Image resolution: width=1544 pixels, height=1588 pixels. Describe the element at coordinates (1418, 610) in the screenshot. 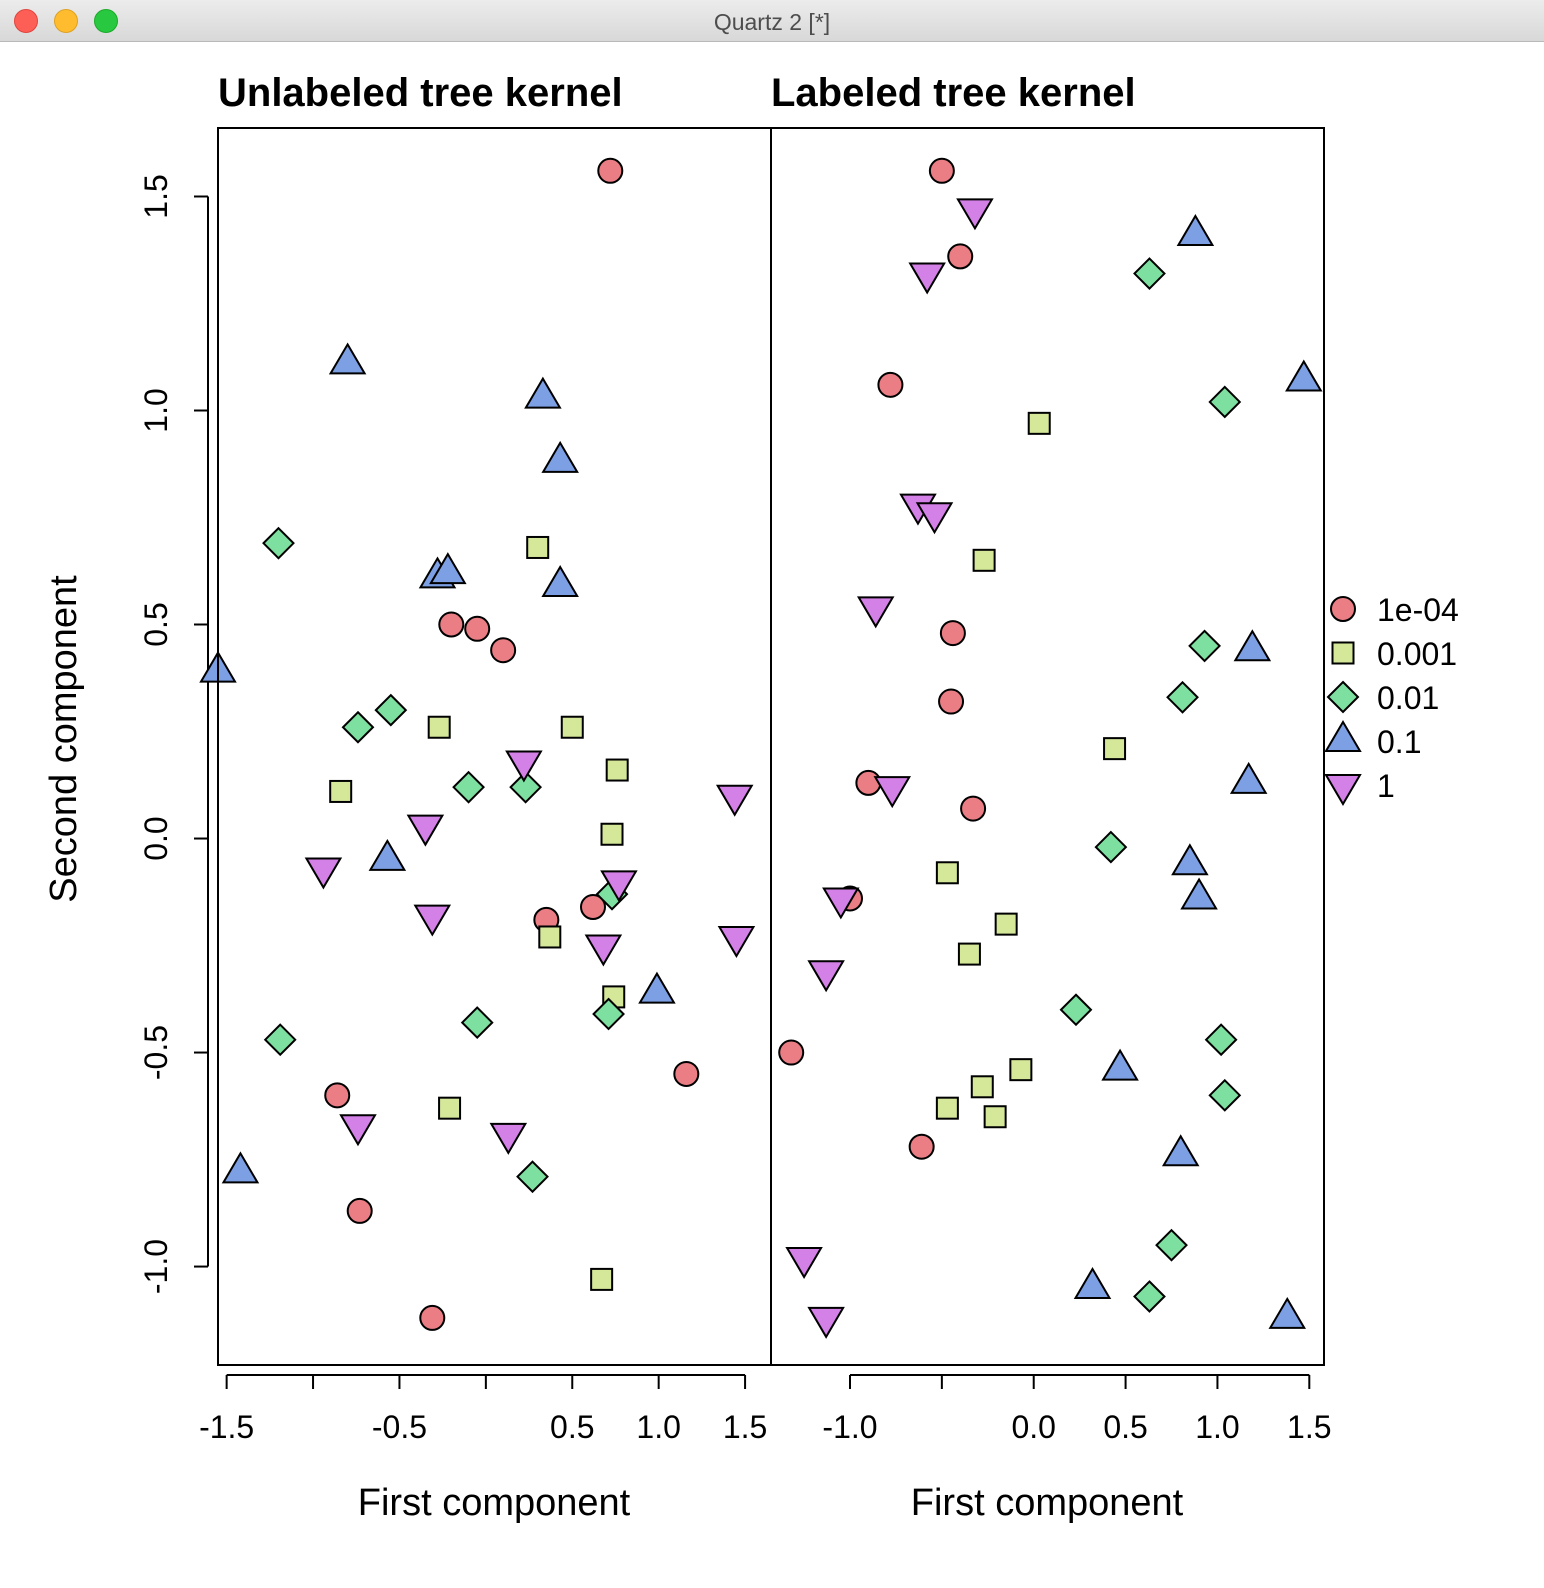

I see `legend-label: 1e-04` at that location.